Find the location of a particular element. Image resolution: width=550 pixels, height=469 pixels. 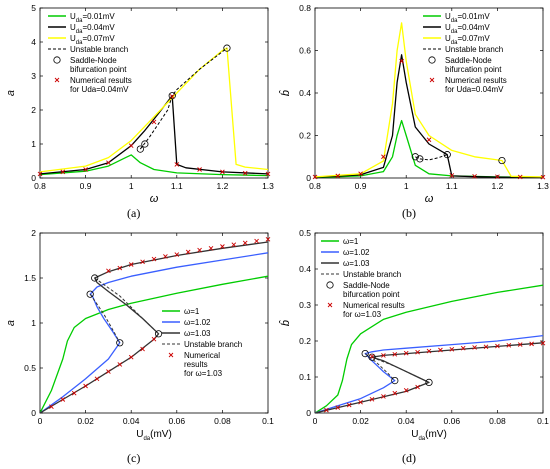

x-tick-label: 0.04 is located at coordinates (406, 421).